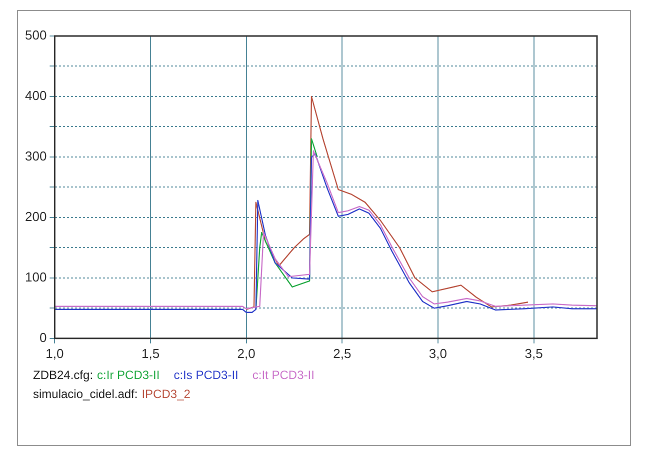 Image resolution: width=645 pixels, height=450 pixels. I want to click on y-tick-label: 200, so click(35, 216).